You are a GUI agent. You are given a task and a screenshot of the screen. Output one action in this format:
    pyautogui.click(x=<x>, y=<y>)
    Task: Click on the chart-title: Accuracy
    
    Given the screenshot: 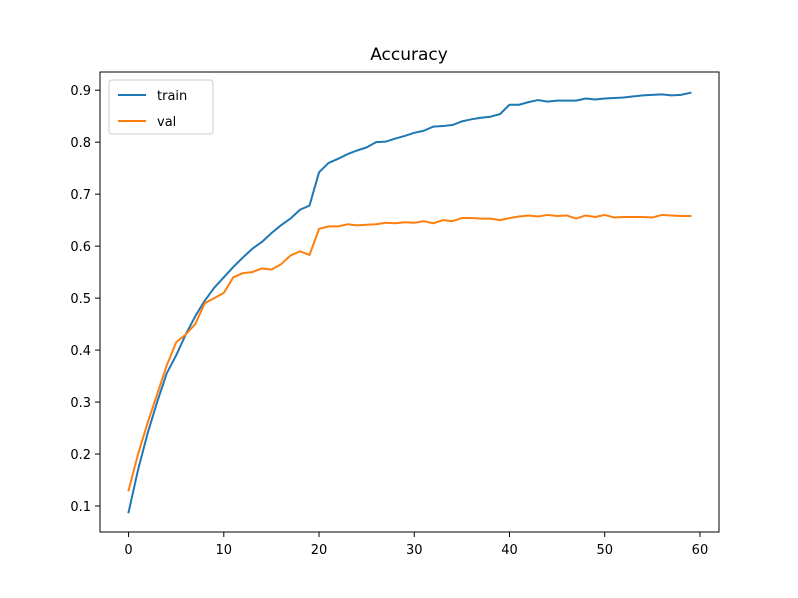 What is the action you would take?
    pyautogui.click(x=409, y=55)
    